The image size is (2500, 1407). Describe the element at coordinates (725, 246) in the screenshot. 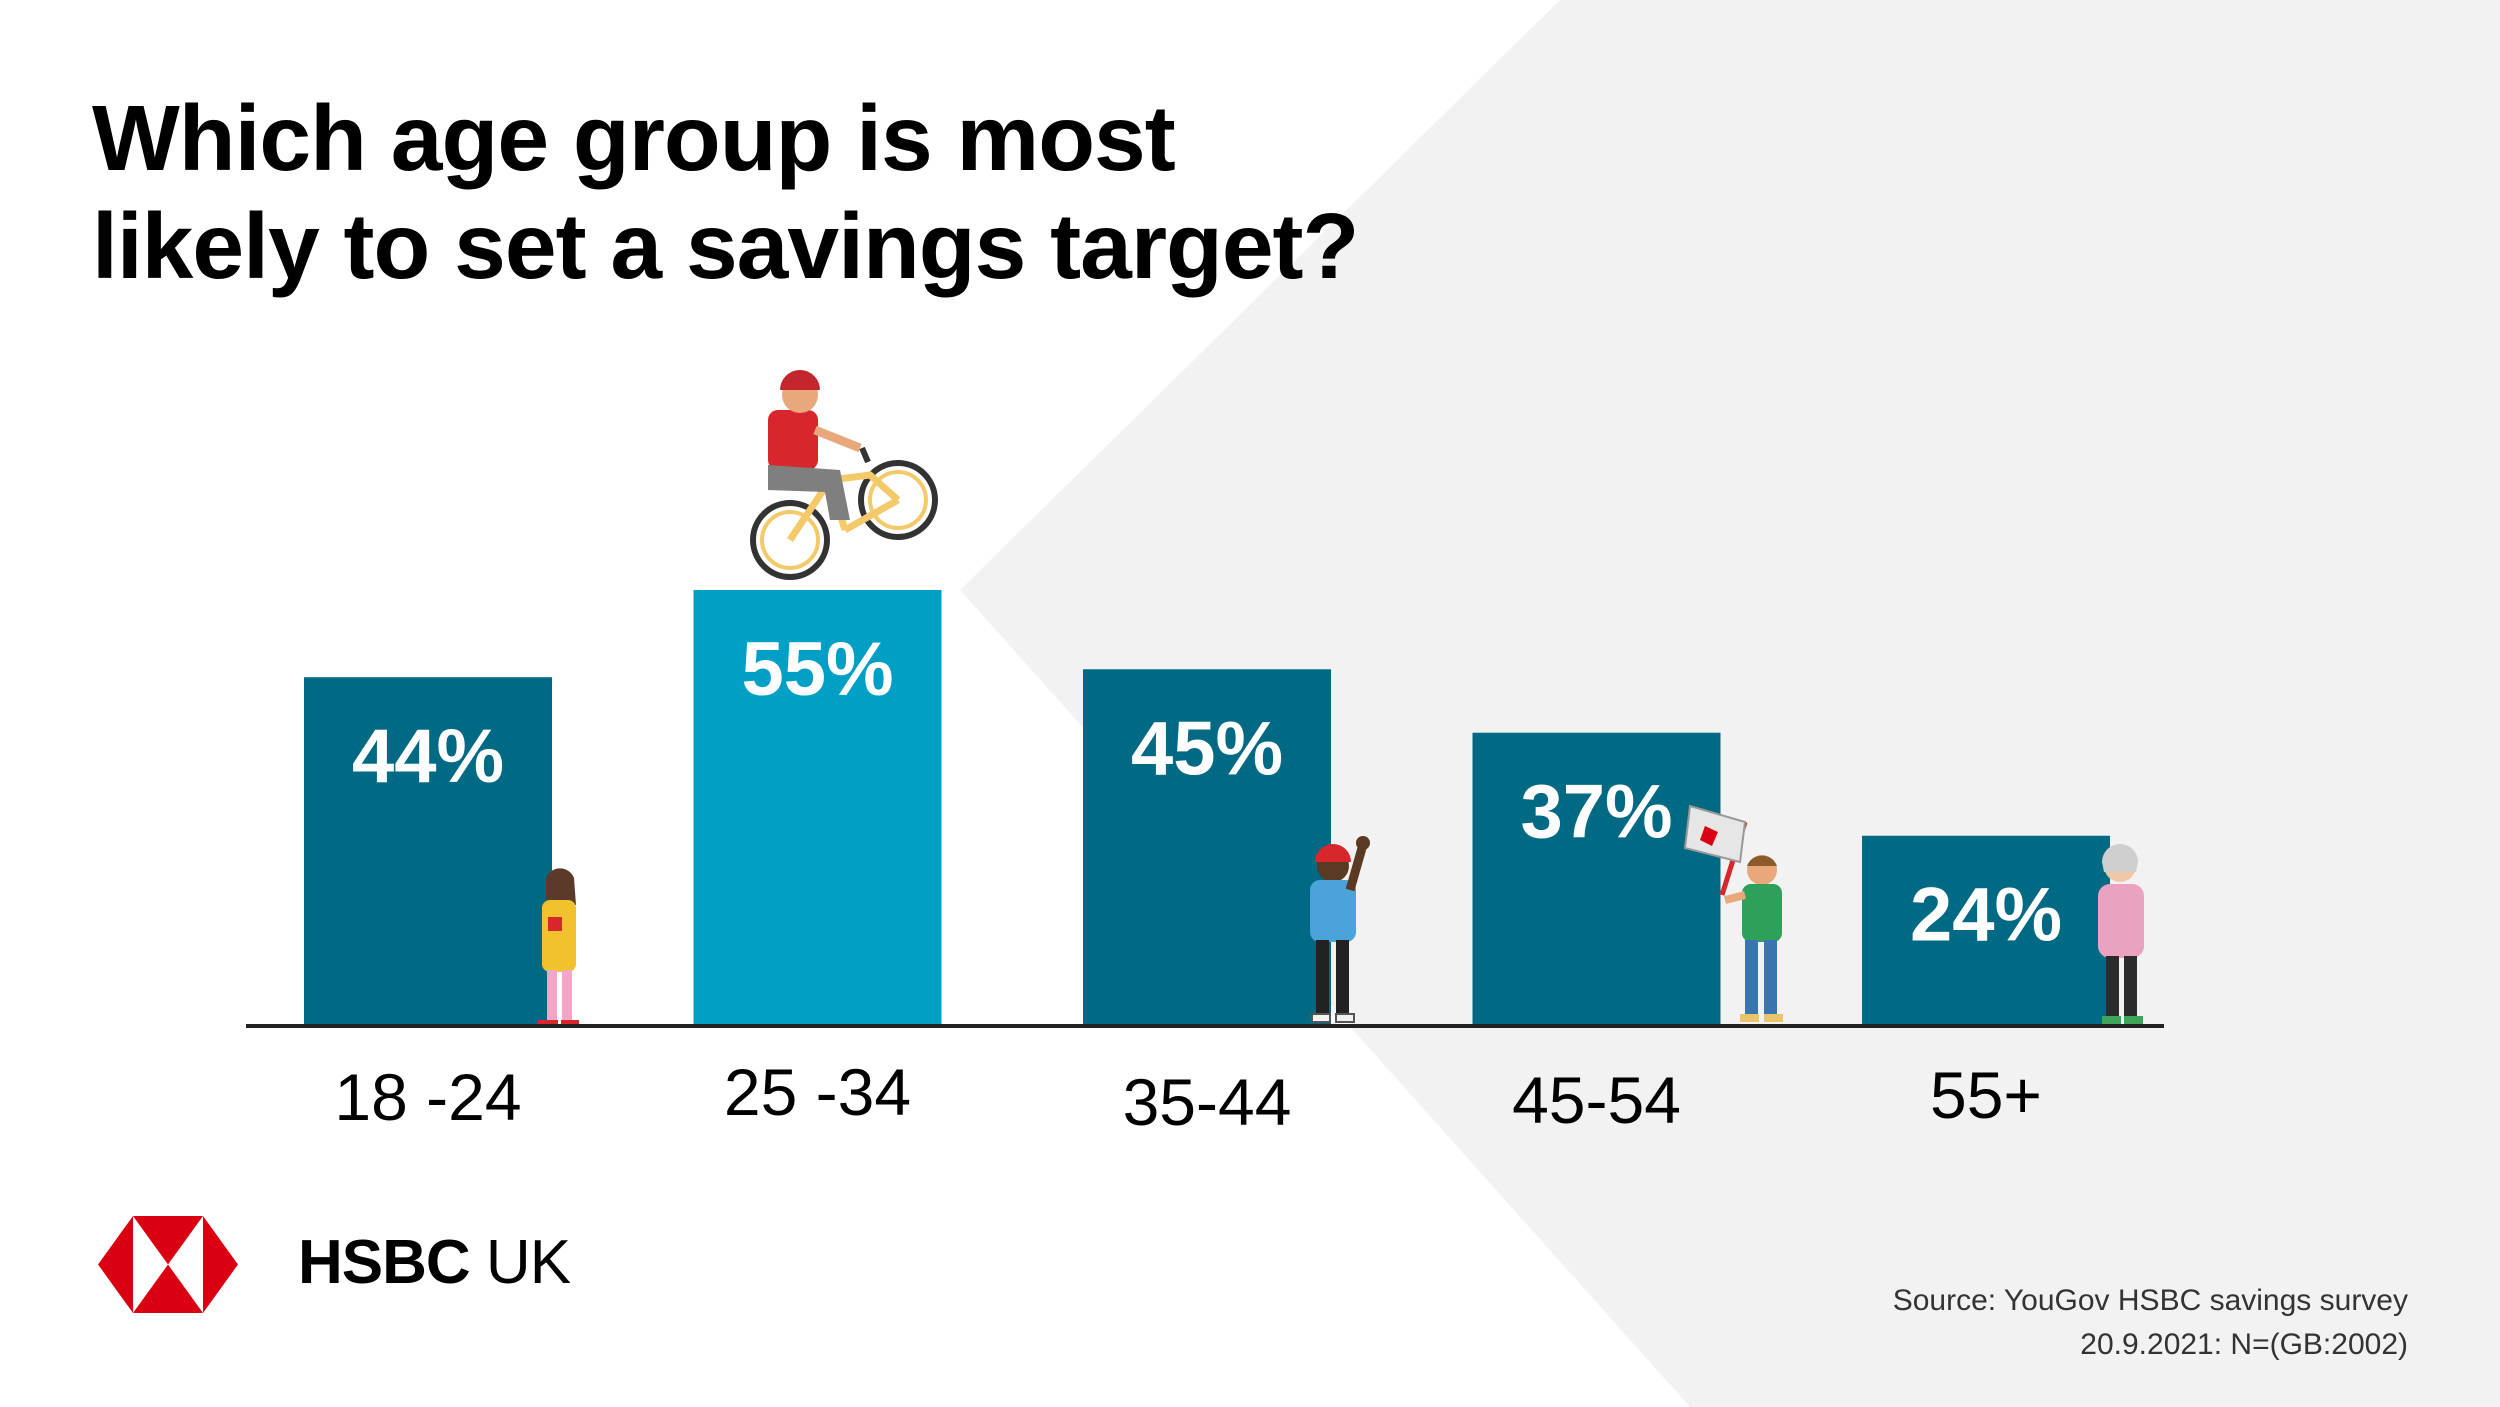

I see `chart-title-line-2: likely to set a savings target?` at that location.